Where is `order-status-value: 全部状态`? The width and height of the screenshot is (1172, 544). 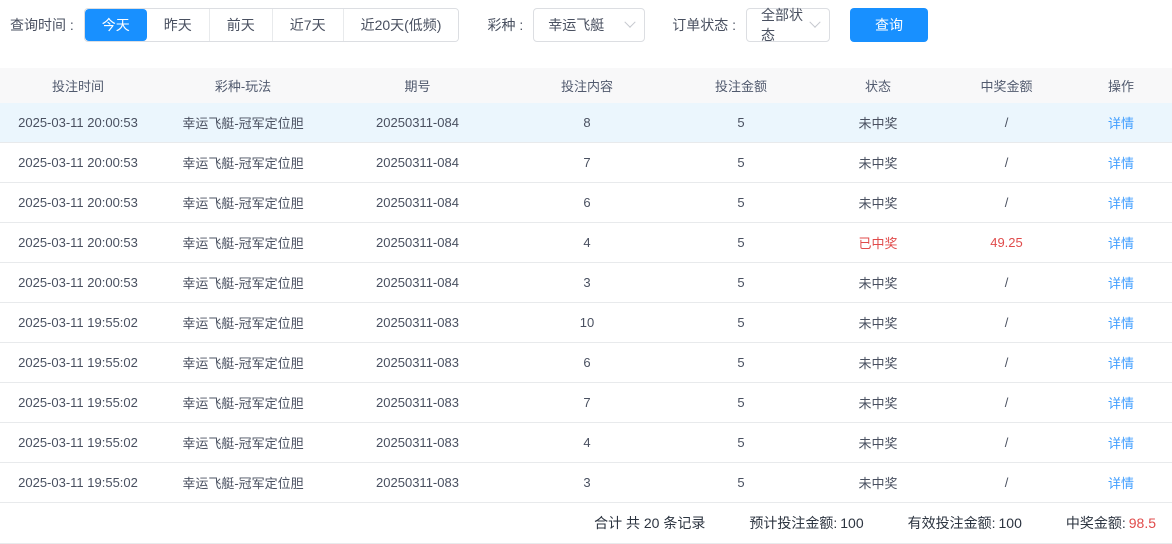
order-status-value: 全部状态 is located at coordinates (782, 25).